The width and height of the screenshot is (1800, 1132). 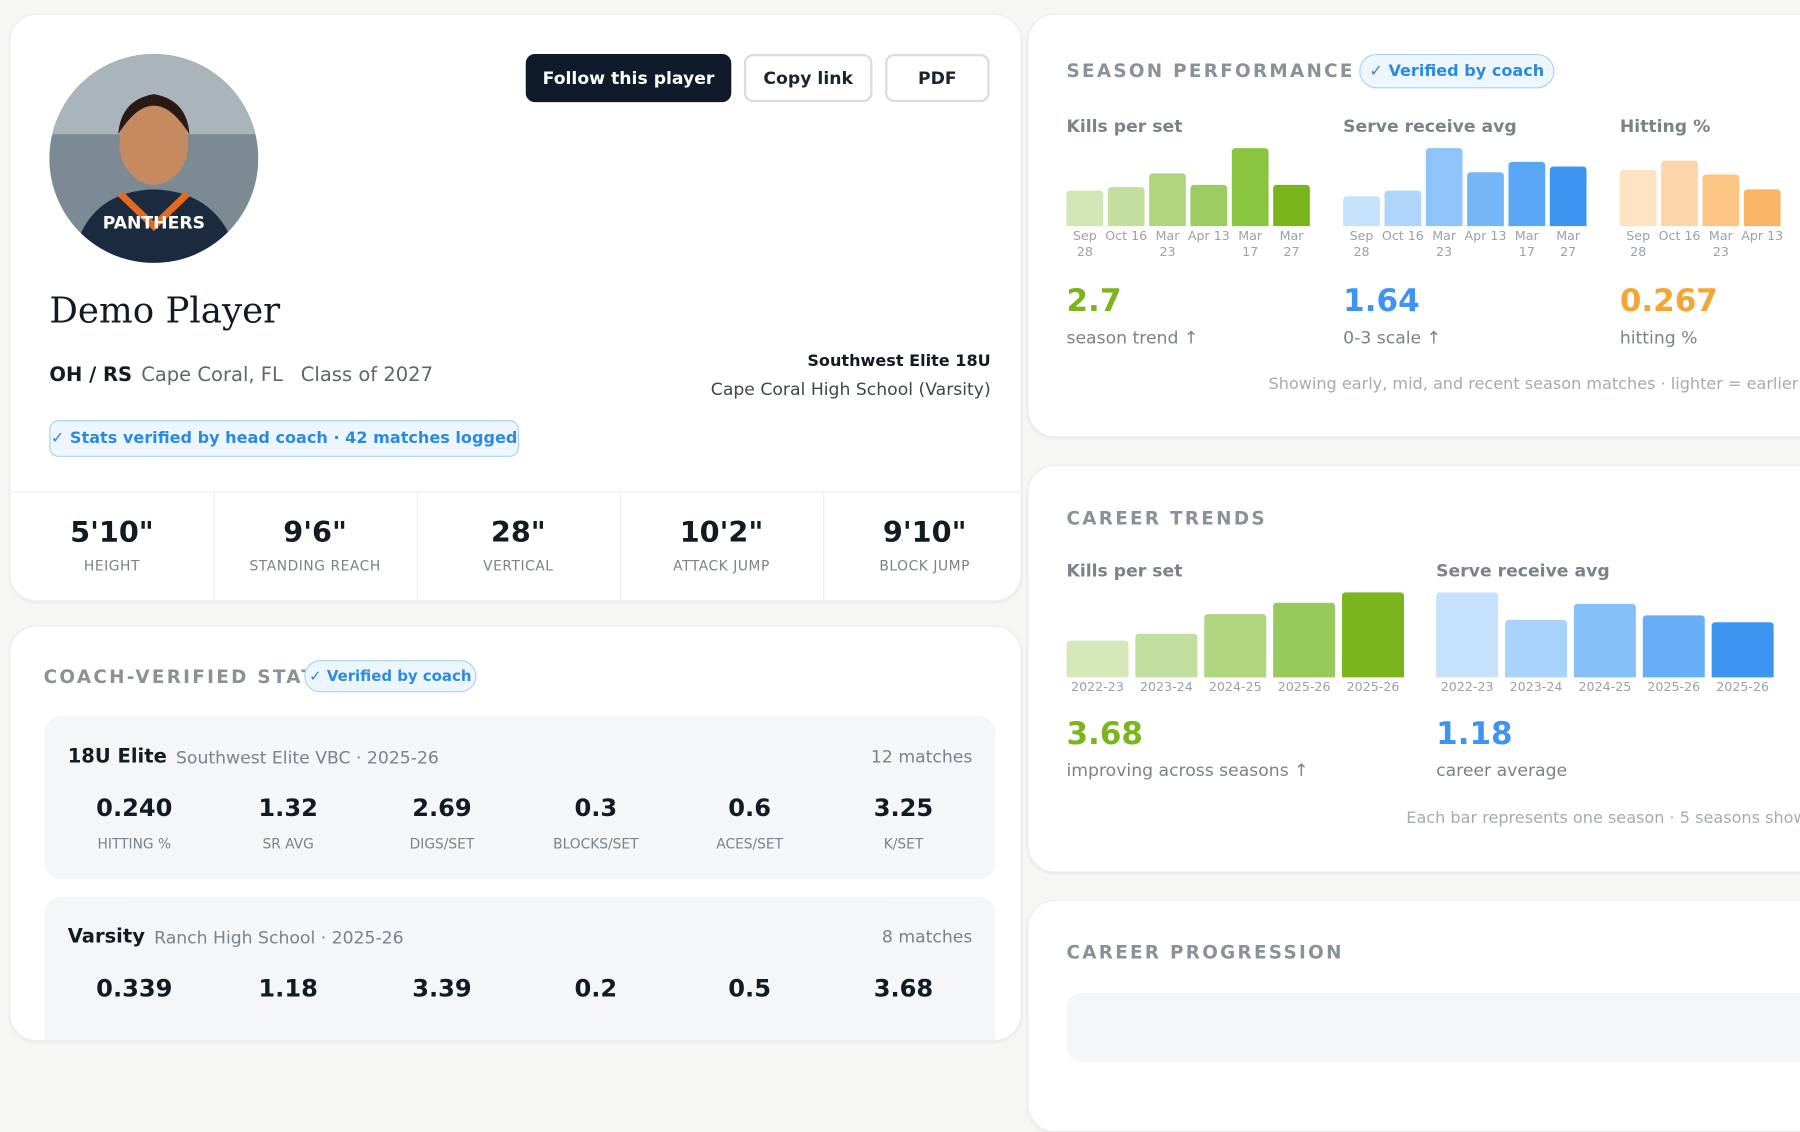 I want to click on team: Southwest Elite 18U, so click(x=899, y=361).